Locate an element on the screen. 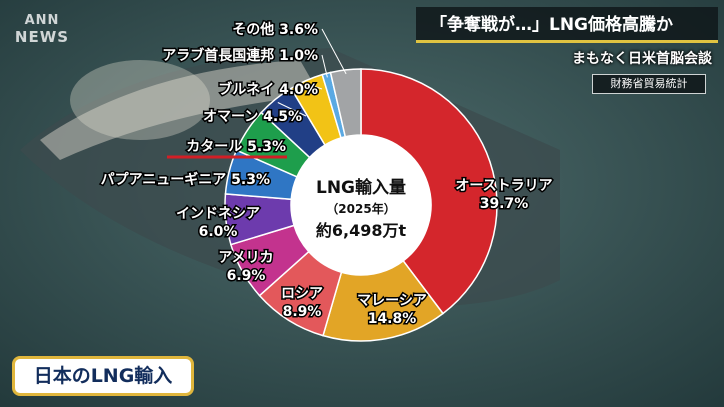 The width and height of the screenshot is (724, 407). logo-line-2: NEWS is located at coordinates (42, 37).